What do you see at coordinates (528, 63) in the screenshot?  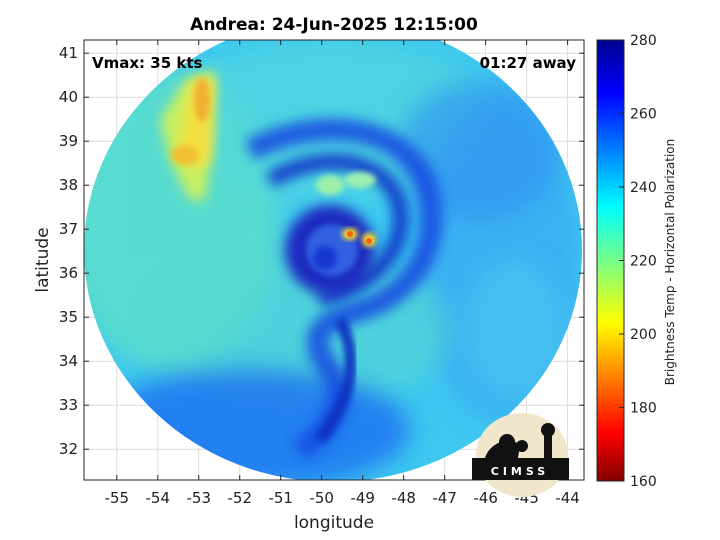 I see `time-away-annotation: 01:27 away` at bounding box center [528, 63].